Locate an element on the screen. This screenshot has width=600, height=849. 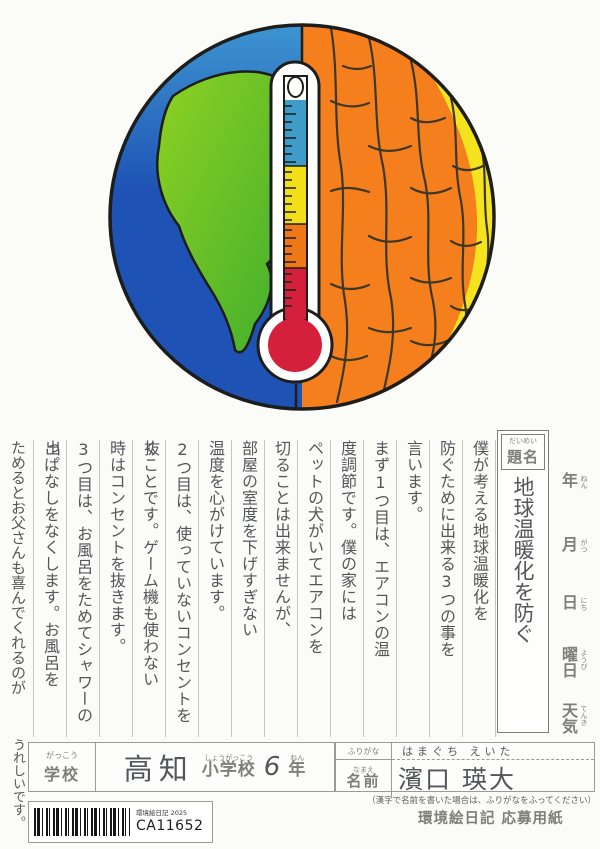
school-name-field: 高知 しょうがっこう 小学校 6 ねん 年 is located at coordinates (215, 767).